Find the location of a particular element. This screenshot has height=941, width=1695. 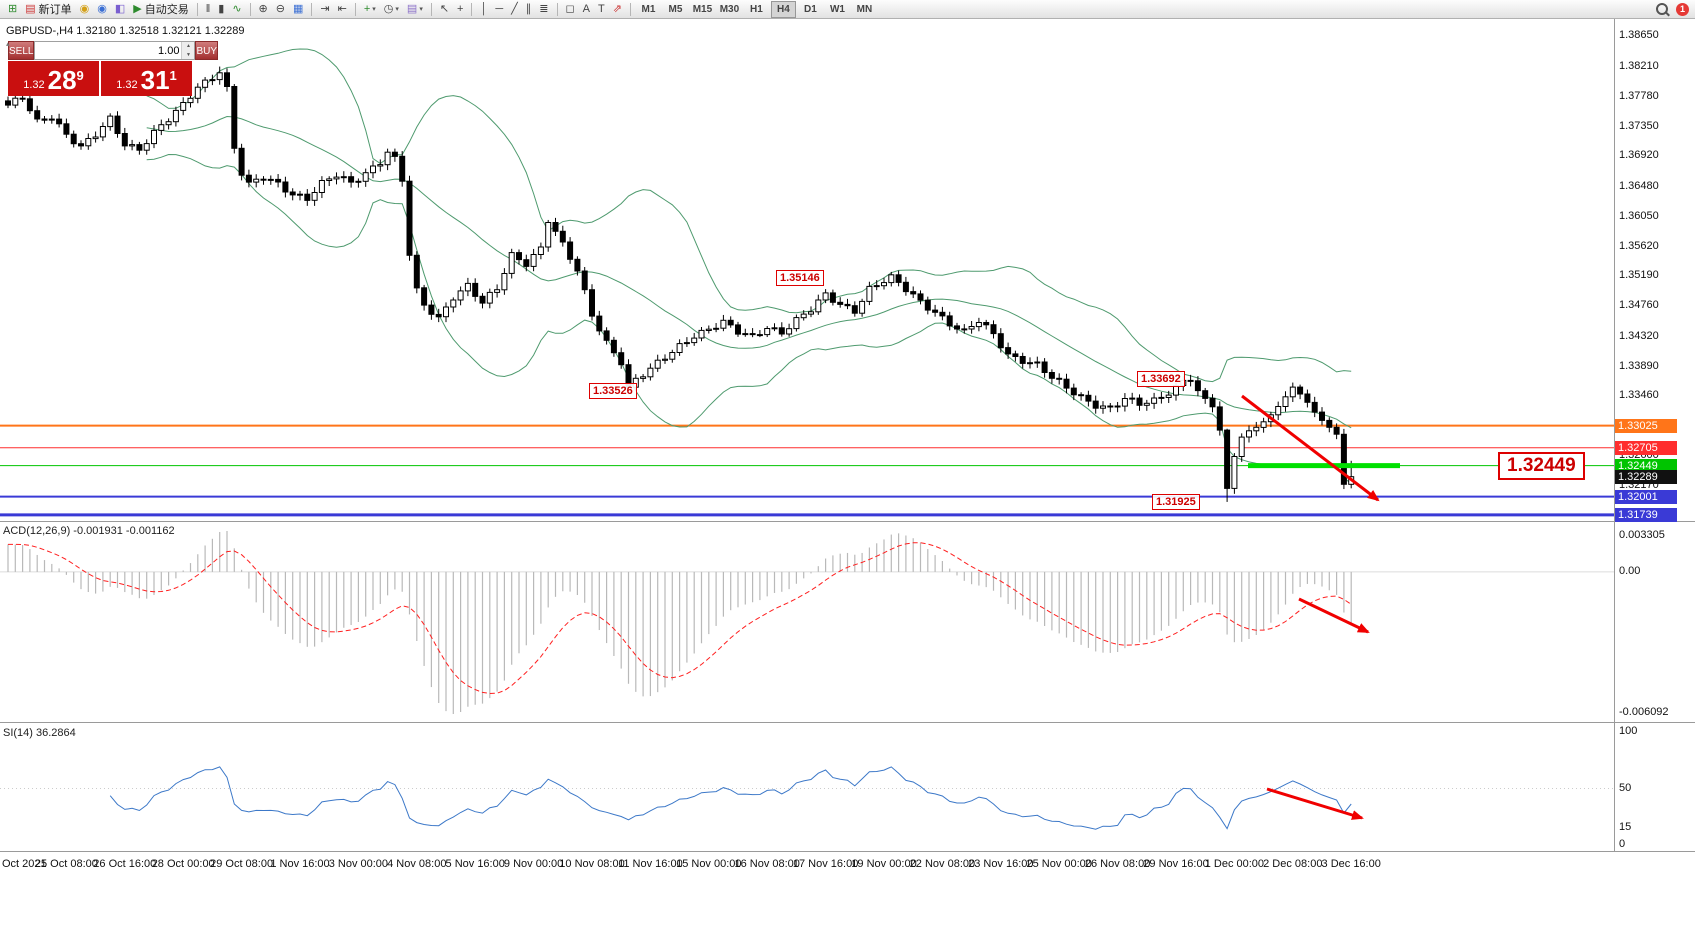

rsi-scale-100: 100 is located at coordinates (1628, 731).